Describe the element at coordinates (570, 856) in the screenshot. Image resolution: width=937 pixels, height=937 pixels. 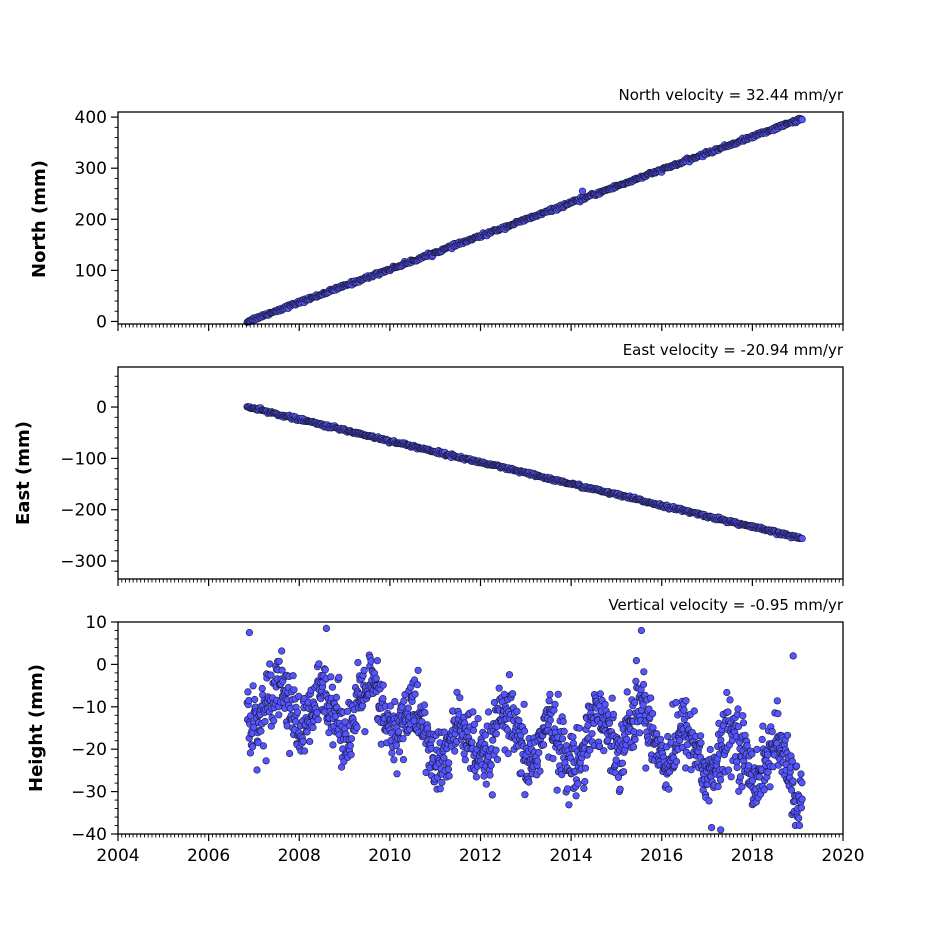
I see `x-tick-label: 2014` at that location.